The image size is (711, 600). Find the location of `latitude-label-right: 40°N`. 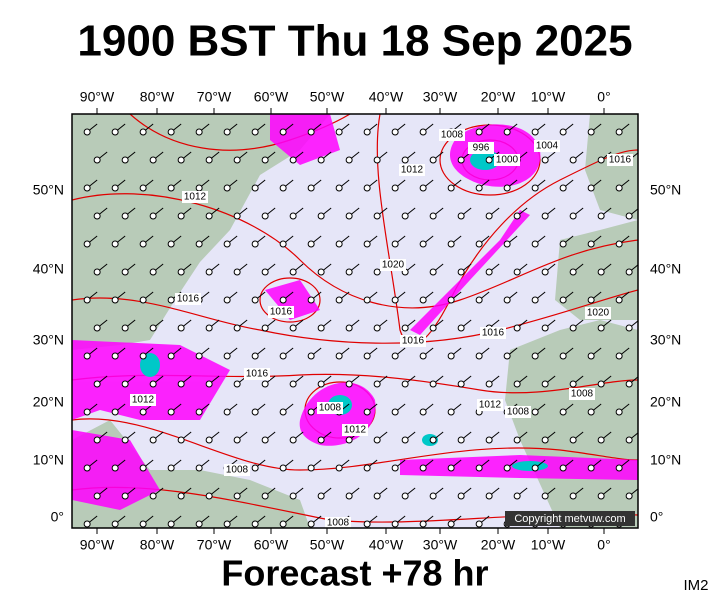

latitude-label-right: 40°N is located at coordinates (665, 269).